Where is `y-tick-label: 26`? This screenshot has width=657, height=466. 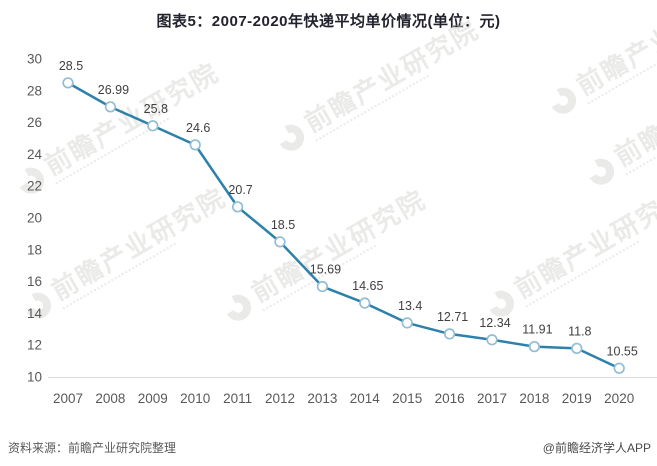 y-tick-label: 26 is located at coordinates (34, 122).